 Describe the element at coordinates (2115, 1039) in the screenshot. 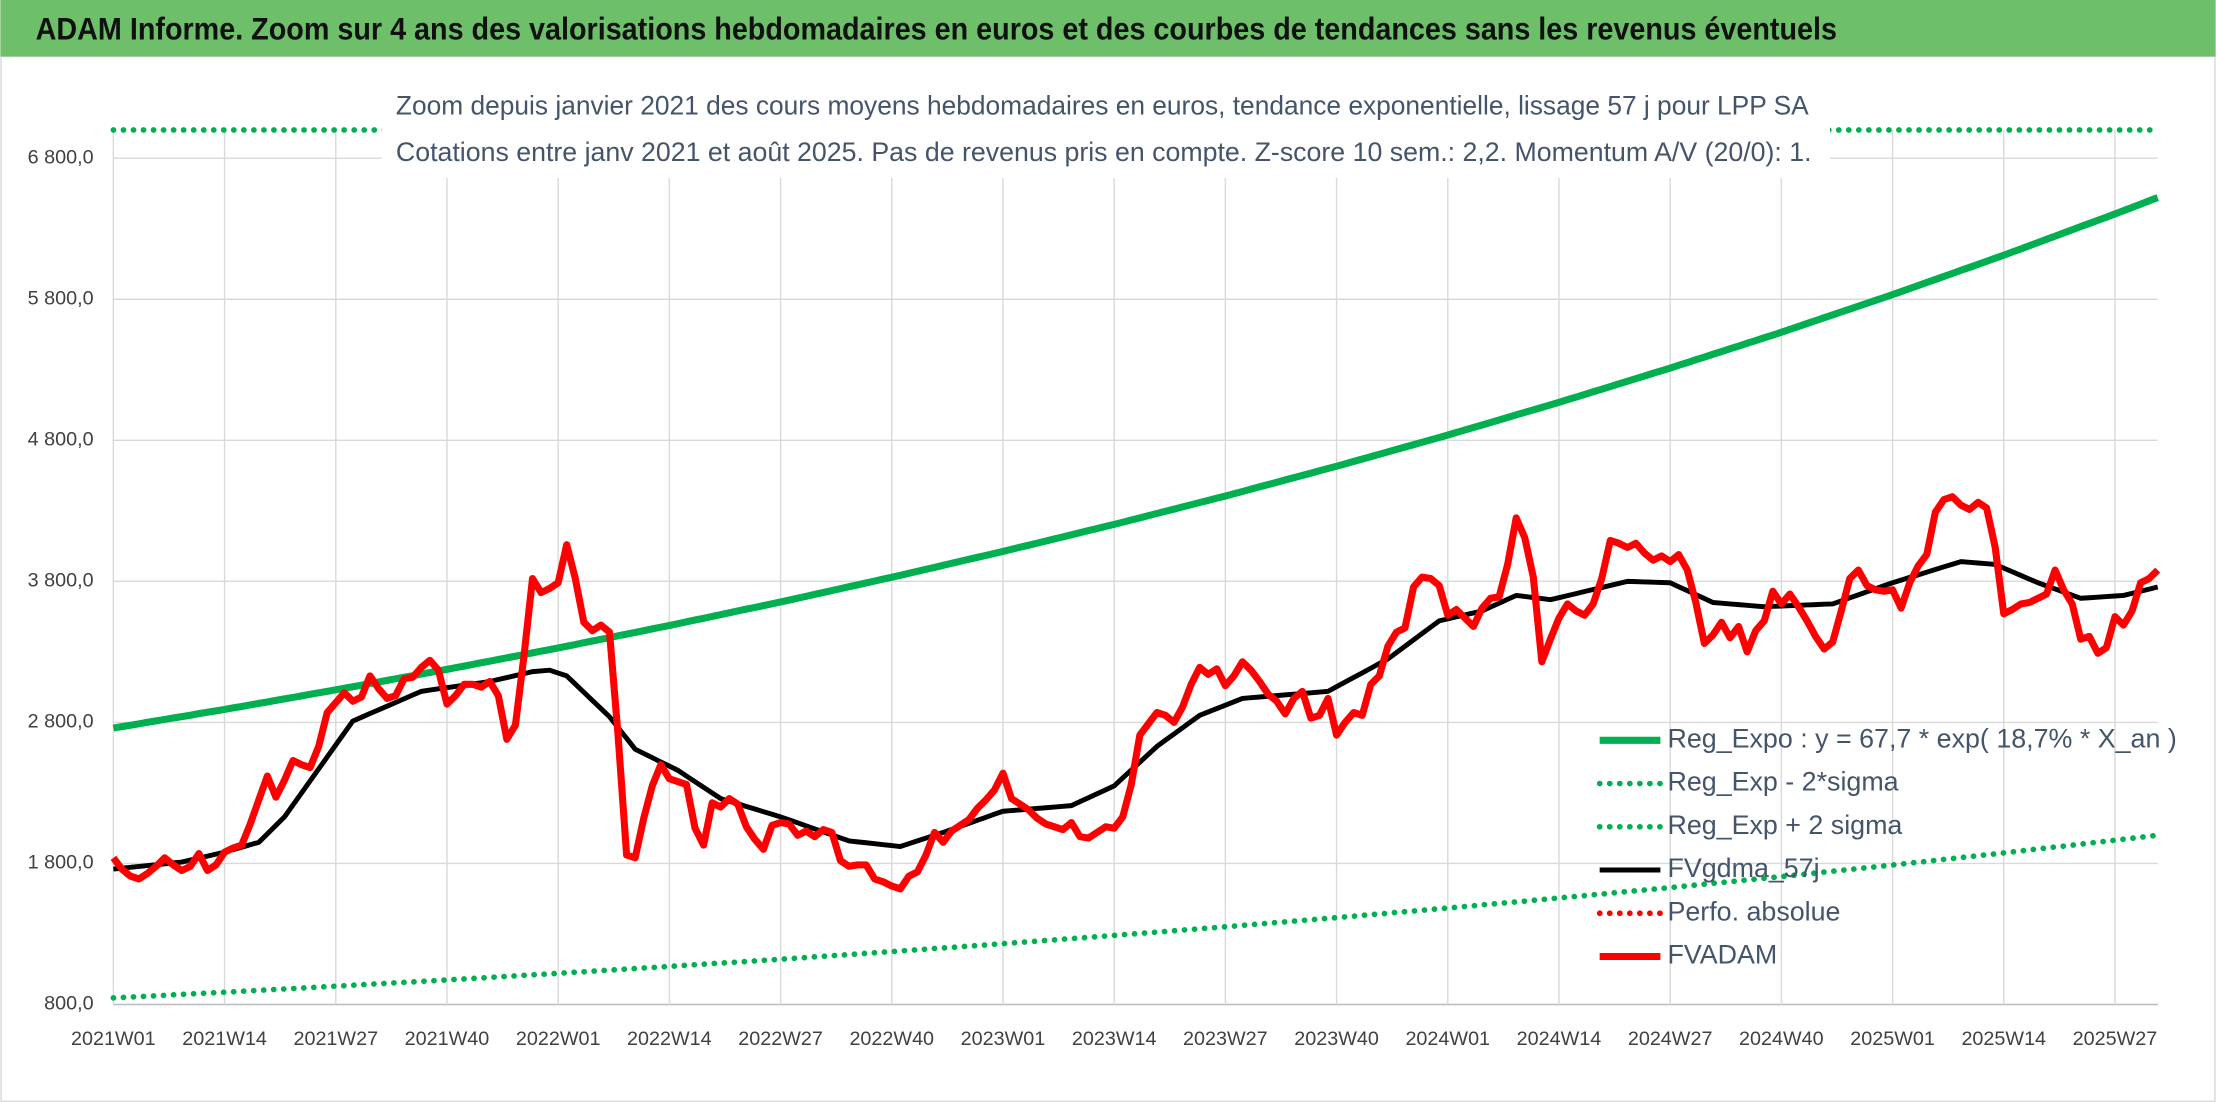

I see `x-tick-label: 2025W27` at that location.